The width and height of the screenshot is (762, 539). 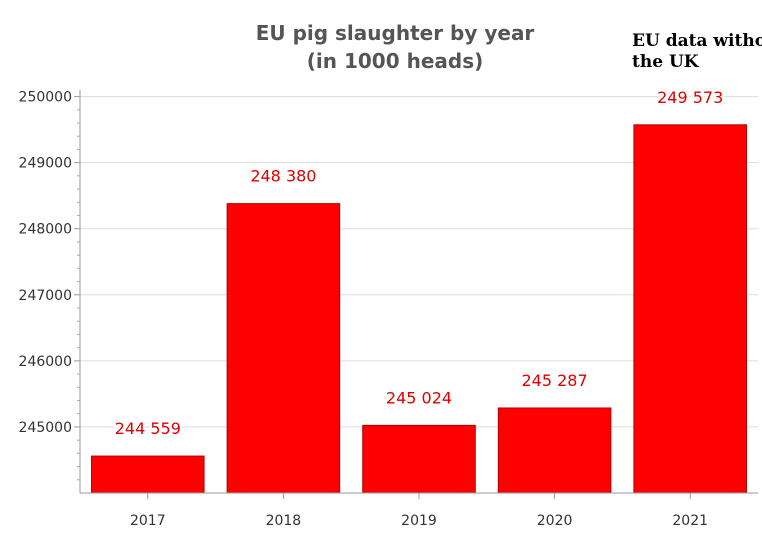 What do you see at coordinates (45, 362) in the screenshot?
I see `y-tick-label: 246000` at bounding box center [45, 362].